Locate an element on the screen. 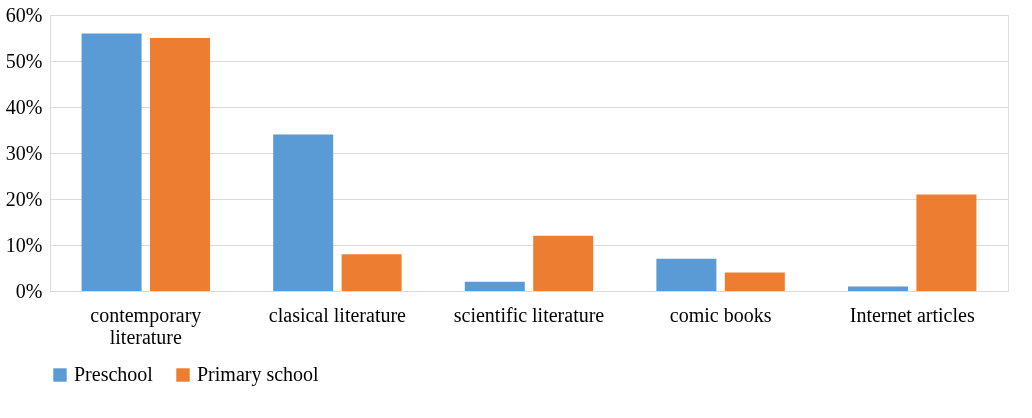 This screenshot has width=1032, height=418. y-tick-label: 50% is located at coordinates (24, 60).